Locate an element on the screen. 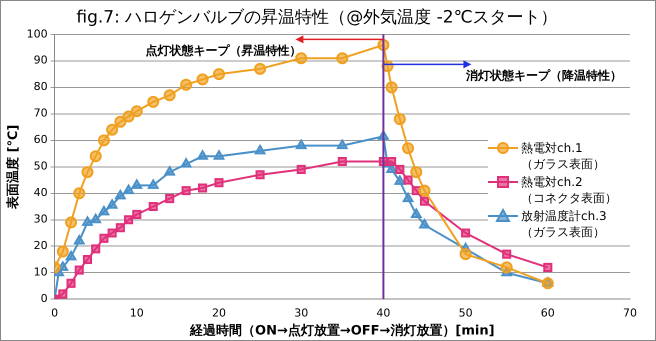 This screenshot has width=656, height=341. y-tick-label: 0 is located at coordinates (44, 299).